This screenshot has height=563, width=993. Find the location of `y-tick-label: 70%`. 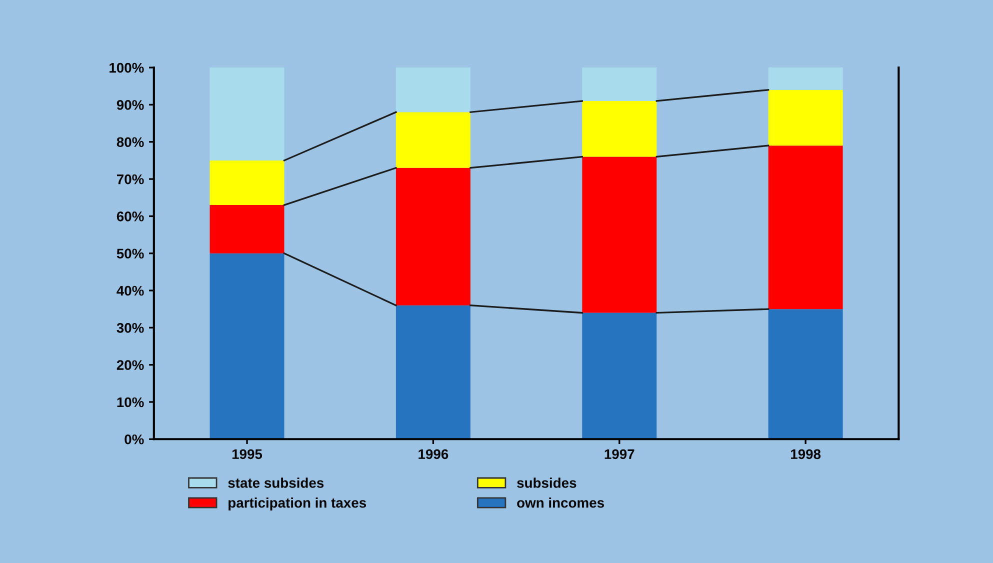

y-tick-label: 70% is located at coordinates (130, 179).